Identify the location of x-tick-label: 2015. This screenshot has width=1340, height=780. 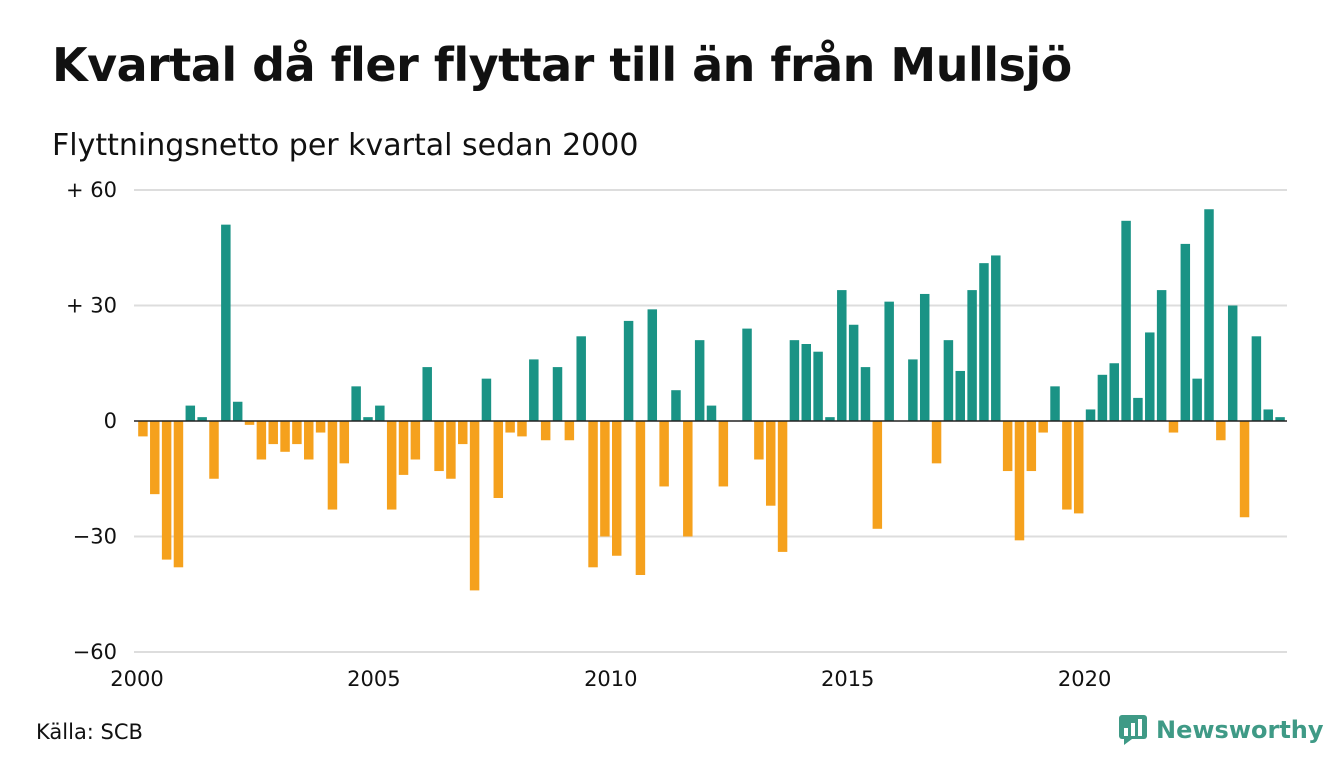
(847, 679).